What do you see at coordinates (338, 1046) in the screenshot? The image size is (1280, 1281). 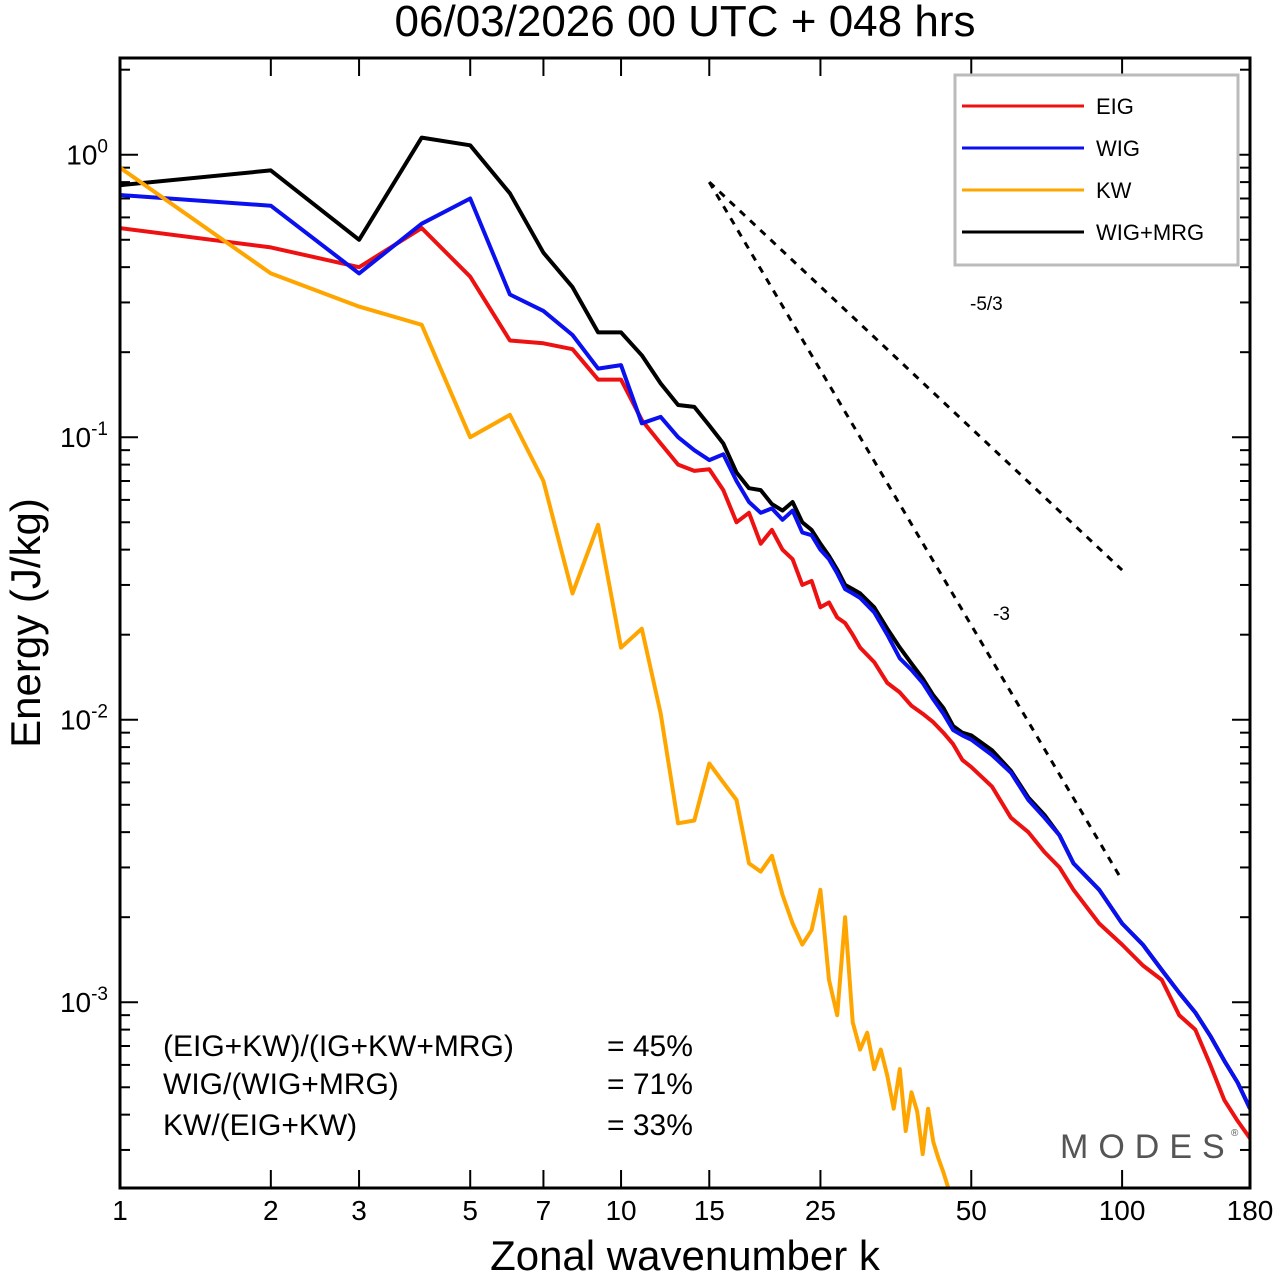 I see `ratio-label-1: (EIG+KW)/(IG+KW+MRG)` at bounding box center [338, 1046].